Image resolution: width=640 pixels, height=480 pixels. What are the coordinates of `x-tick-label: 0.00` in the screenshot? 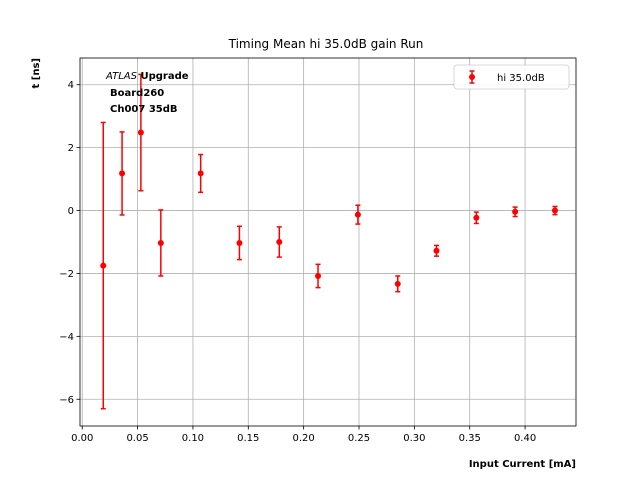 It's located at (82, 438).